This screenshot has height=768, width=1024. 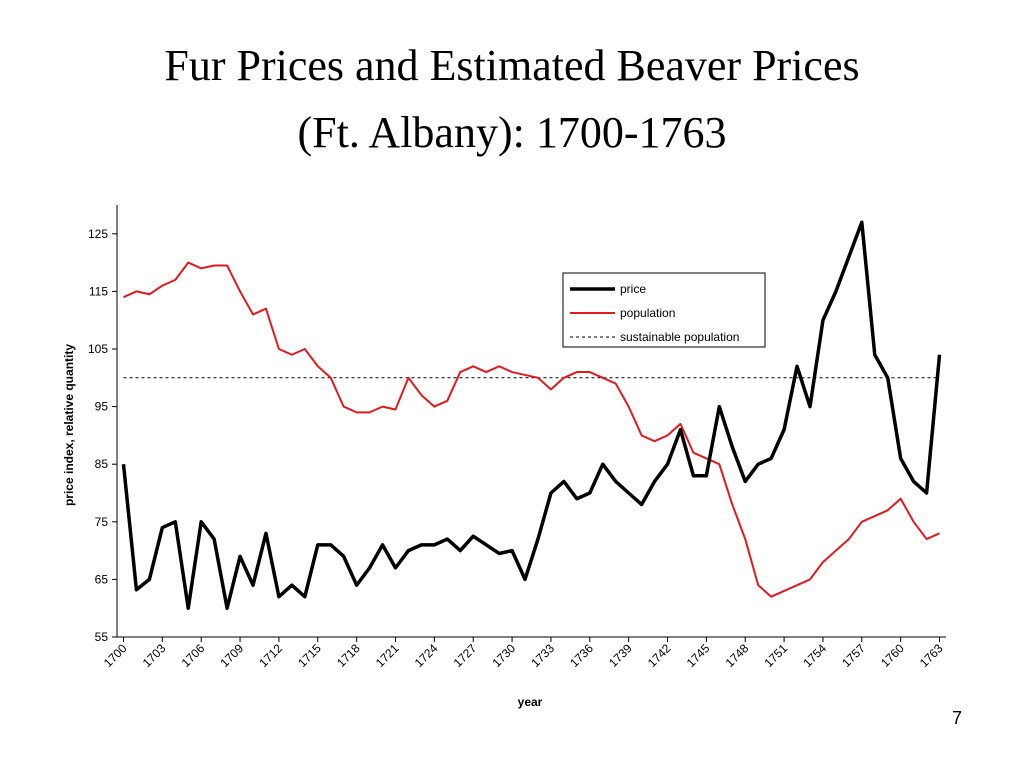 I want to click on x-tick-label: 1745, so click(x=698, y=655).